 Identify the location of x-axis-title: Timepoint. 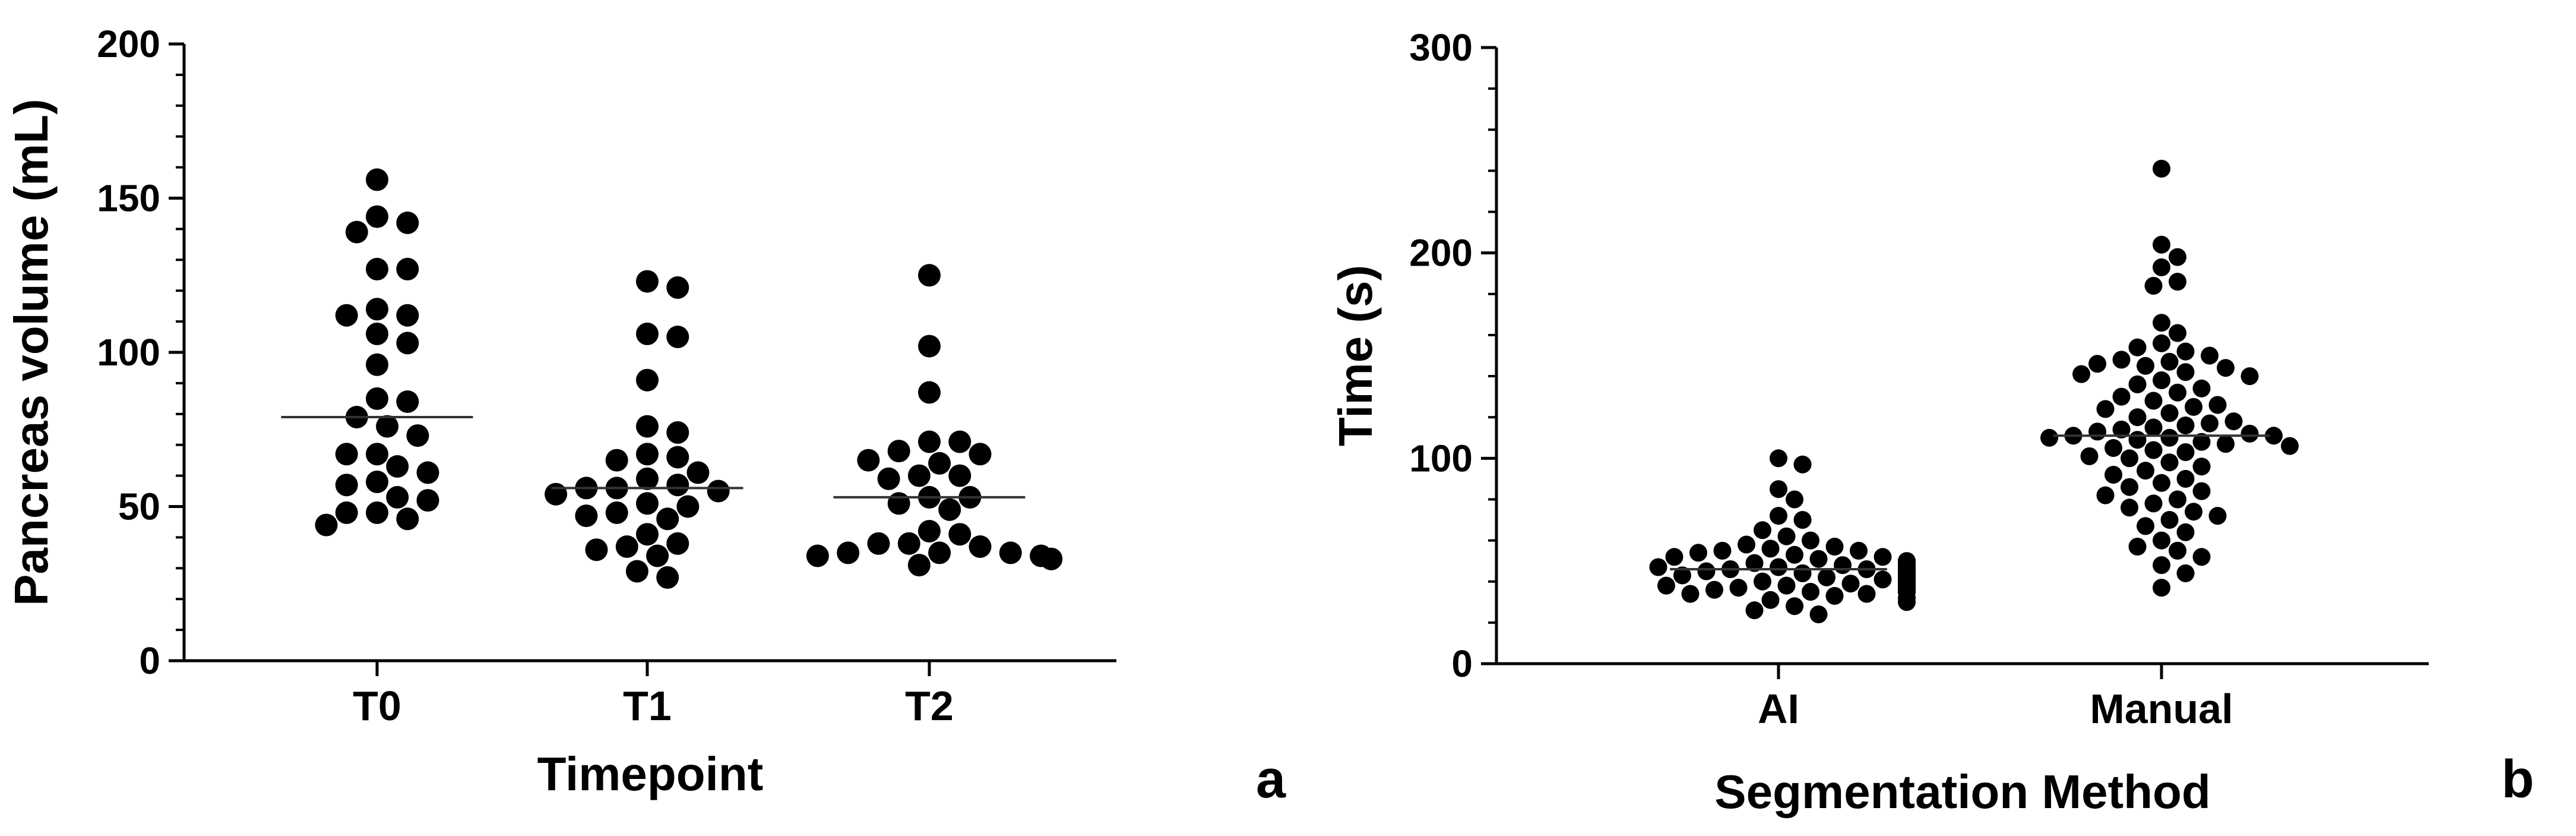
(650, 773).